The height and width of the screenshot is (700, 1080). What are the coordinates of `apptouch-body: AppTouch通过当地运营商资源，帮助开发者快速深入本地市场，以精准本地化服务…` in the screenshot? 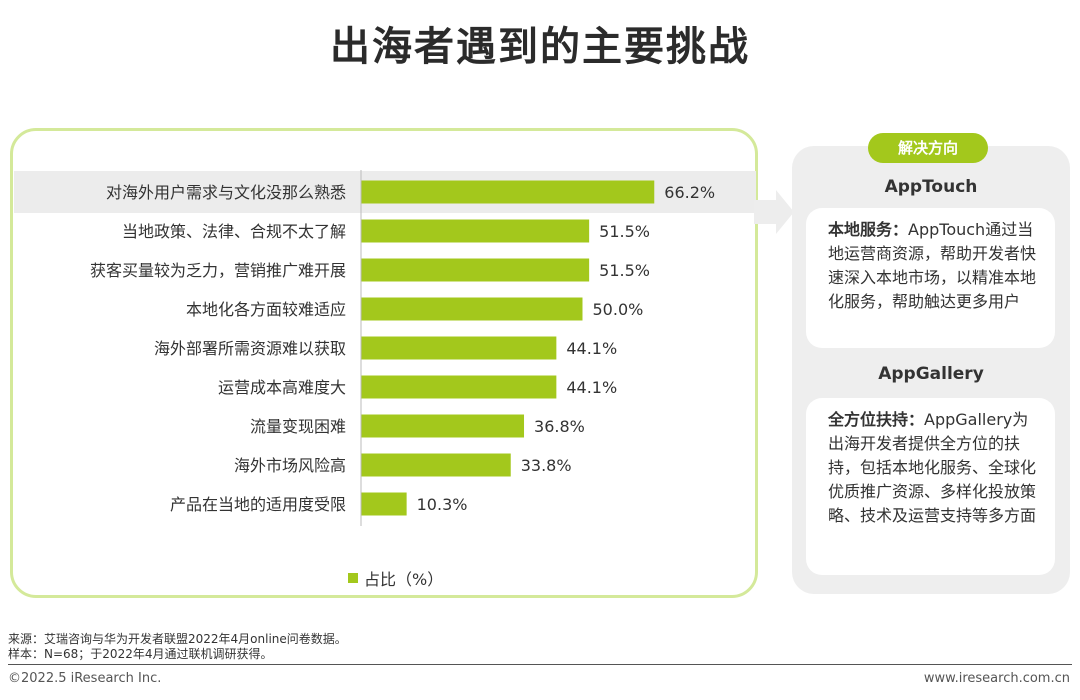 It's located at (932, 265).